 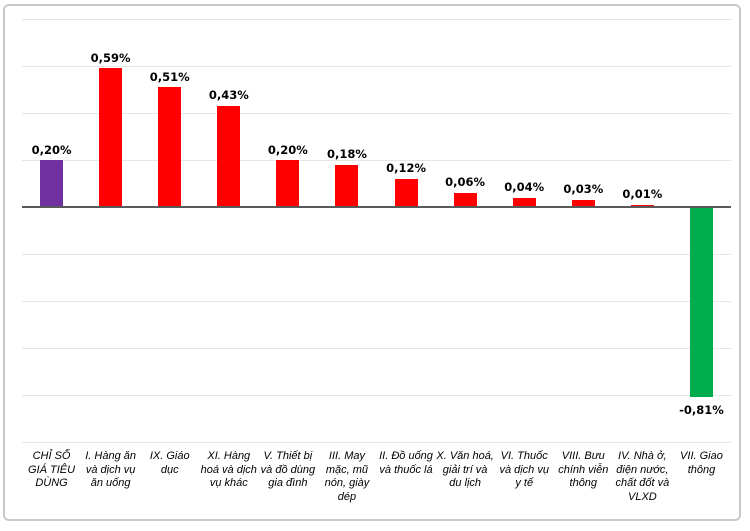 What do you see at coordinates (228, 95) in the screenshot?
I see `value-label-4: 0,43%` at bounding box center [228, 95].